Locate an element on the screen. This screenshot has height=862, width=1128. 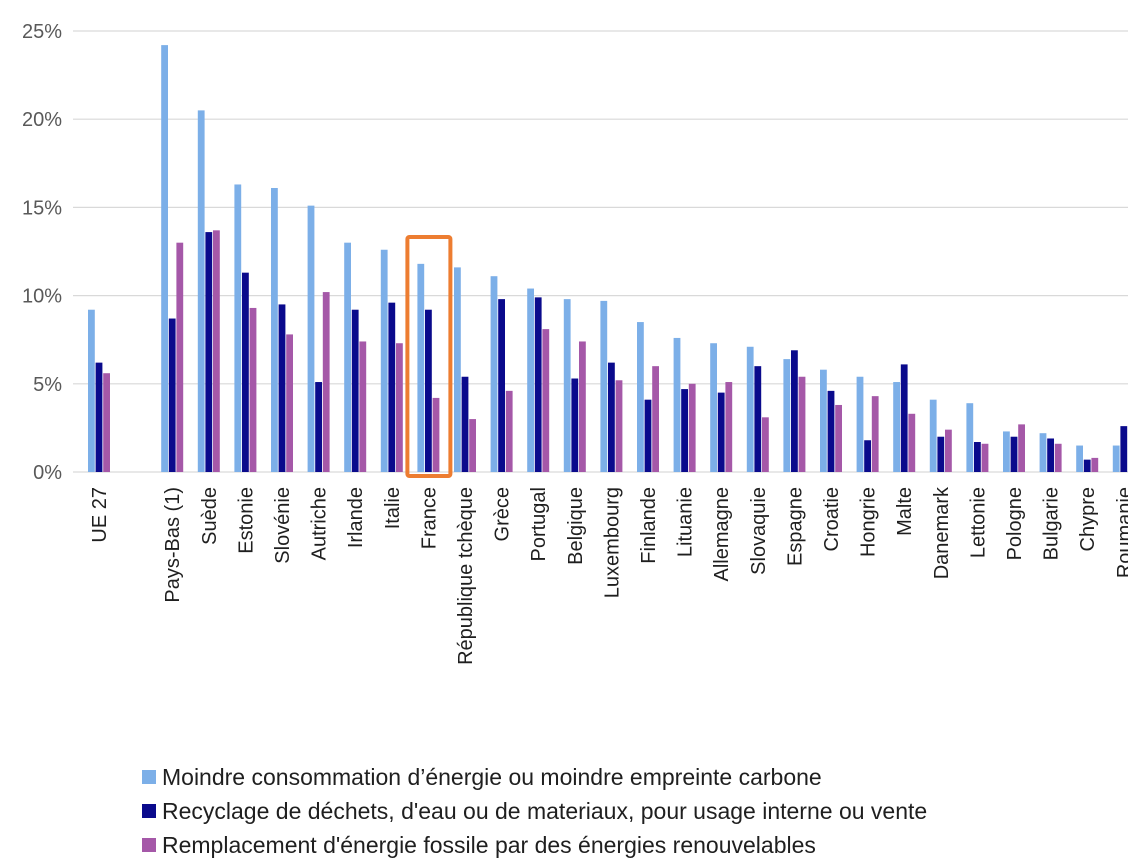
y-tick-label: 10% is located at coordinates (42, 297).